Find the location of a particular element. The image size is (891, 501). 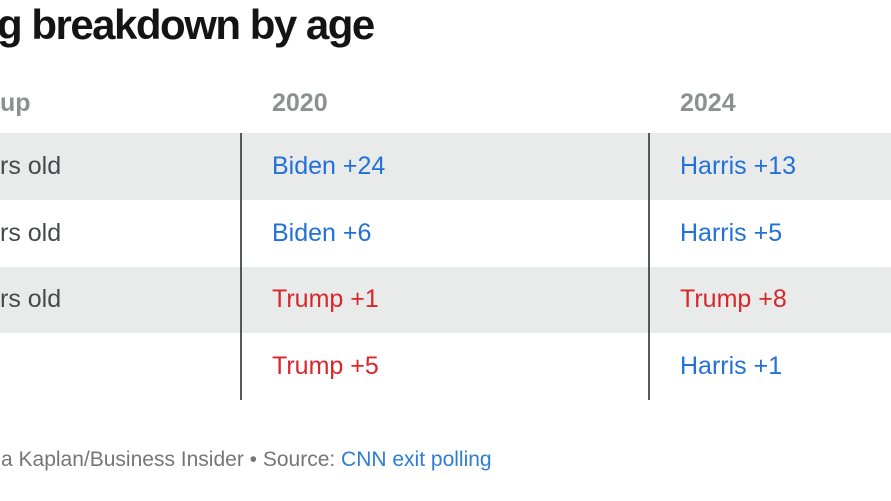

result-2020: Biden +24 is located at coordinates (329, 165).